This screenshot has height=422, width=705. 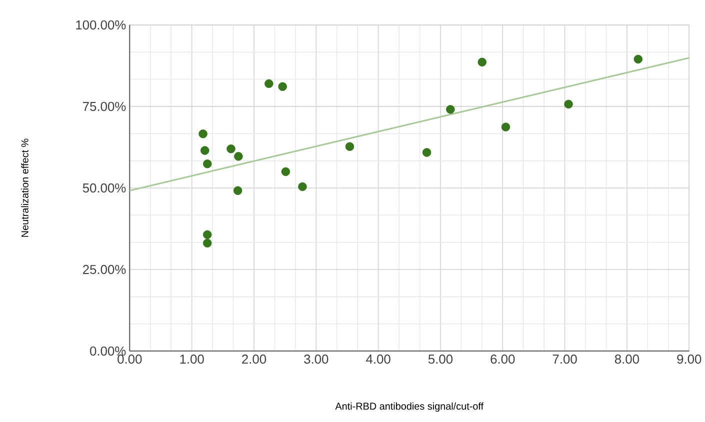 I want to click on x-tick-label: 6.00, so click(x=502, y=359).